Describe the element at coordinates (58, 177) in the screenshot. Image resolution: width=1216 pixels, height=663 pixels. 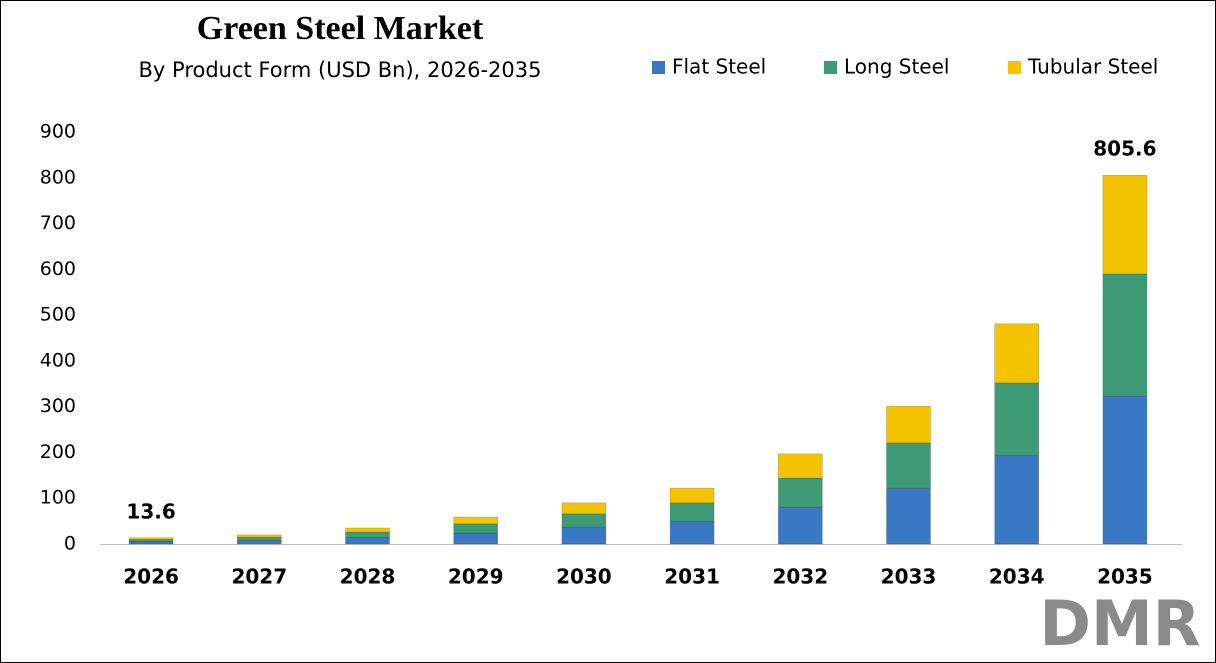
I see `y-tick-label: 800` at that location.